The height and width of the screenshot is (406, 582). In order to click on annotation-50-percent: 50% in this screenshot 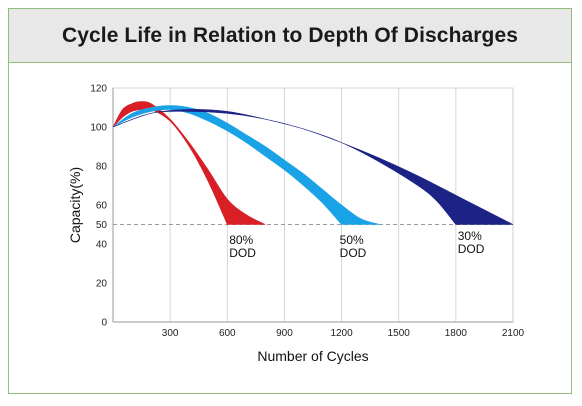, I will do `click(352, 240)`.